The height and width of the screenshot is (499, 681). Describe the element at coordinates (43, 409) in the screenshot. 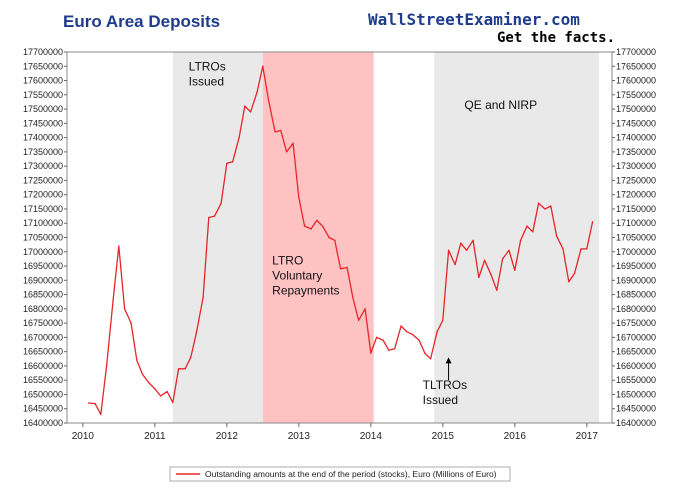

I see `y-tick-label: 16450000` at that location.